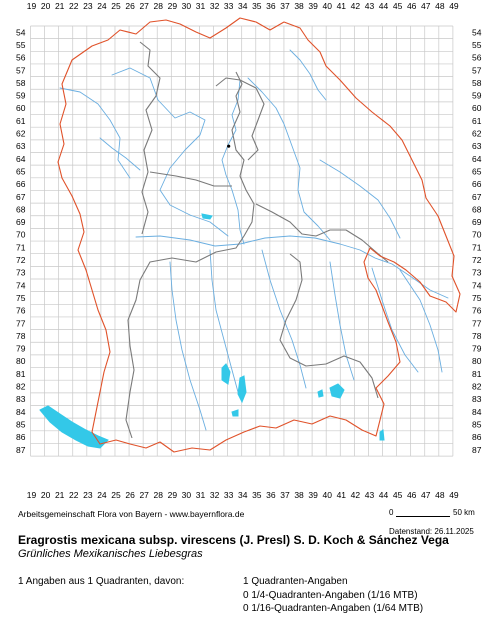  What do you see at coordinates (477, 298) in the screenshot?
I see `row-label: 75` at bounding box center [477, 298].